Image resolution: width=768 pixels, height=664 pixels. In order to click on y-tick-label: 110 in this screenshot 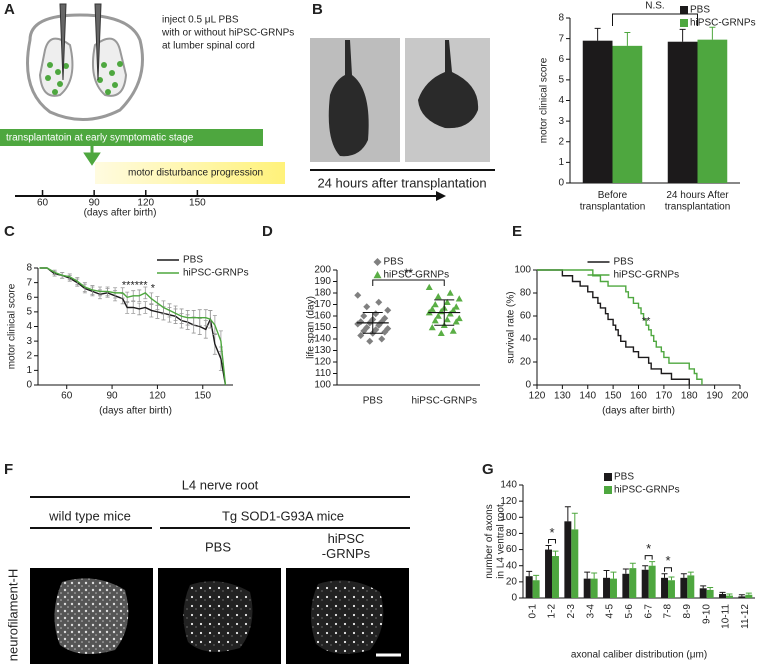, I will do `click(323, 373)`.